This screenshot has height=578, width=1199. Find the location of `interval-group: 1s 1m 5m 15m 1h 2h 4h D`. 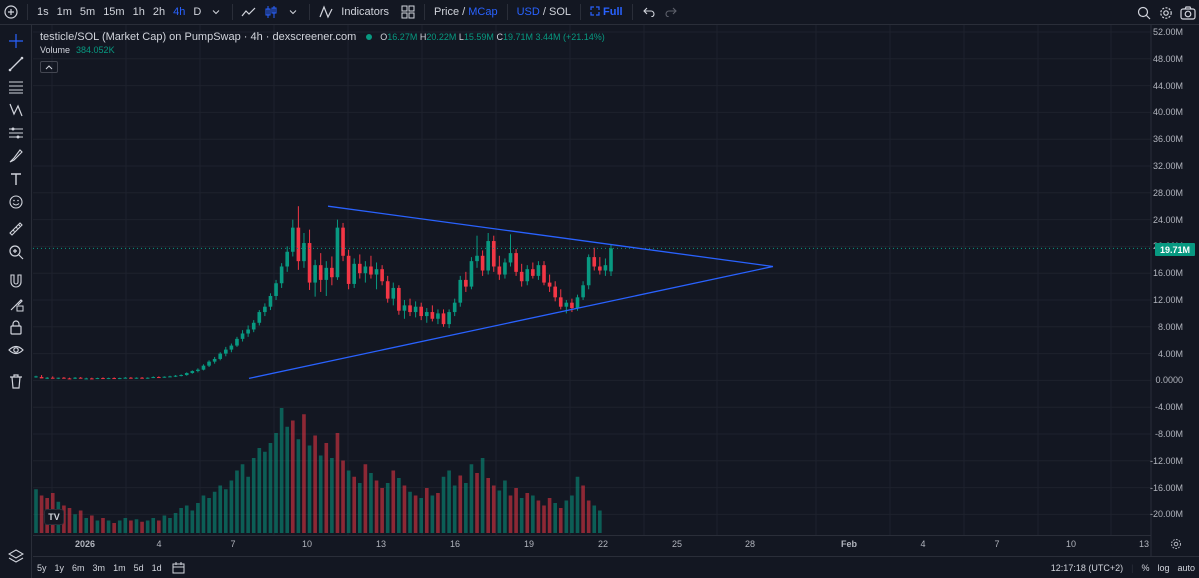

interval-group: 1s 1m 5m 15m 1h 2h 4h D is located at coordinates (119, 12).